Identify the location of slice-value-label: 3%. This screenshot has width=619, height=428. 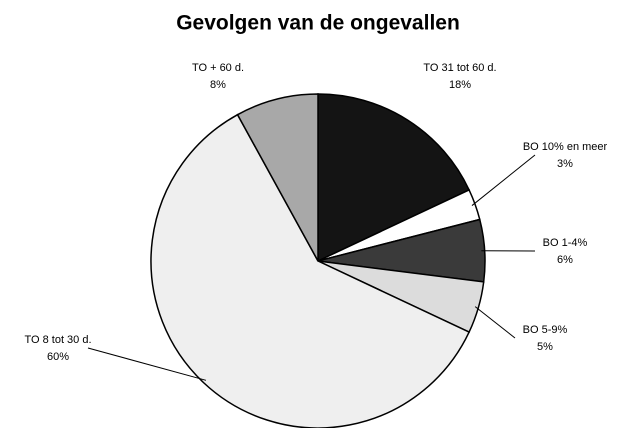
(565, 164).